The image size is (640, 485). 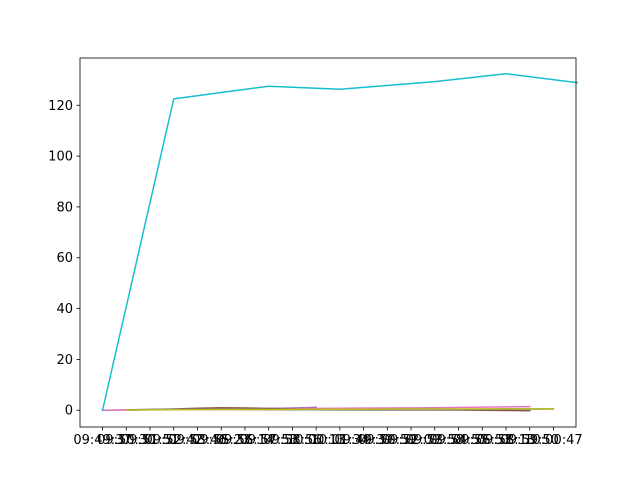 I want to click on x-tick-label-19: 10:00:47, so click(x=553, y=440).